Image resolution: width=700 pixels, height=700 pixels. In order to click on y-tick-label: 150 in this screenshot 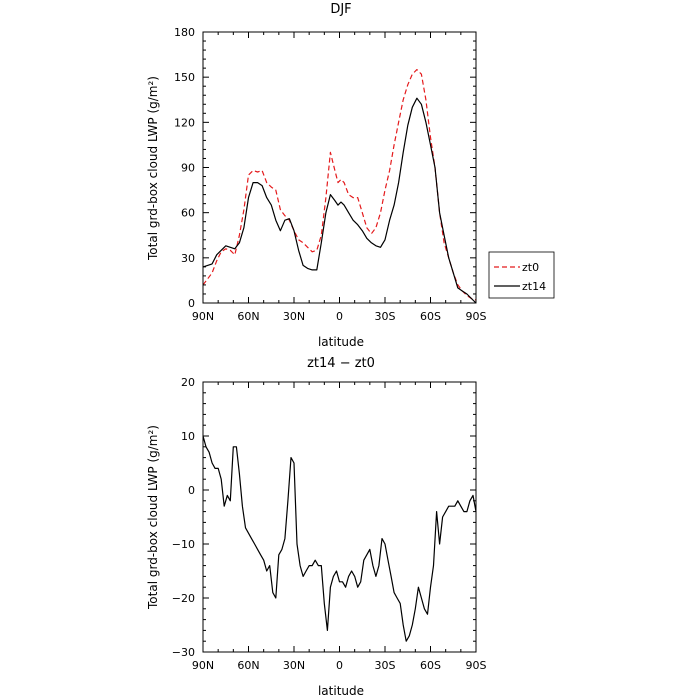, I will do `click(184, 77)`.